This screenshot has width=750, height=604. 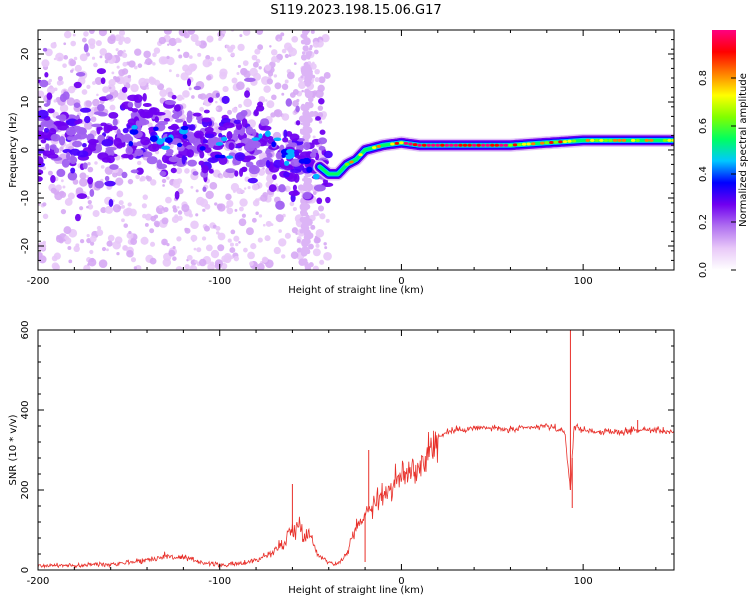 I want to click on y-tick-label: 20, so click(x=25, y=54).